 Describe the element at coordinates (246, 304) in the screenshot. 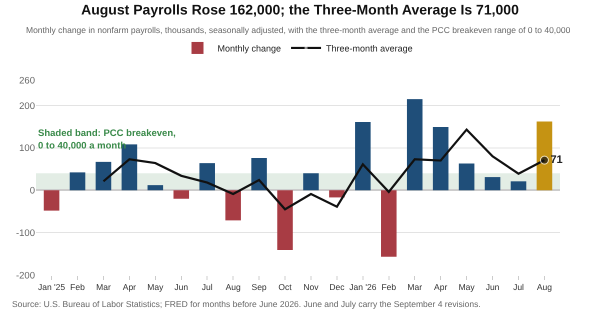

I see `source-note: Source: U.S. Bureau of Labor Statistics; FRED for months before June 2026. June and July carry the September 4 revisions.` at that location.